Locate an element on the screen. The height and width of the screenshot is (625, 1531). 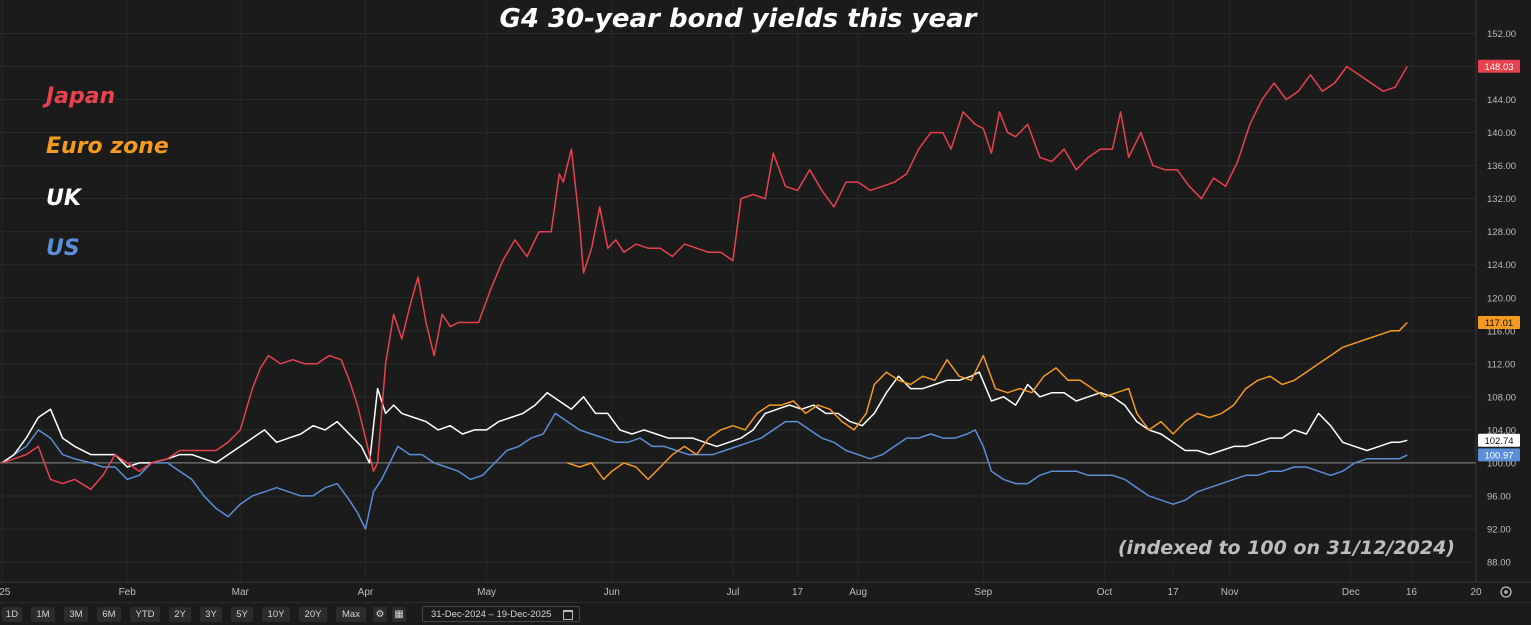
last-value-tag-japan: 148.03 is located at coordinates (1499, 66).